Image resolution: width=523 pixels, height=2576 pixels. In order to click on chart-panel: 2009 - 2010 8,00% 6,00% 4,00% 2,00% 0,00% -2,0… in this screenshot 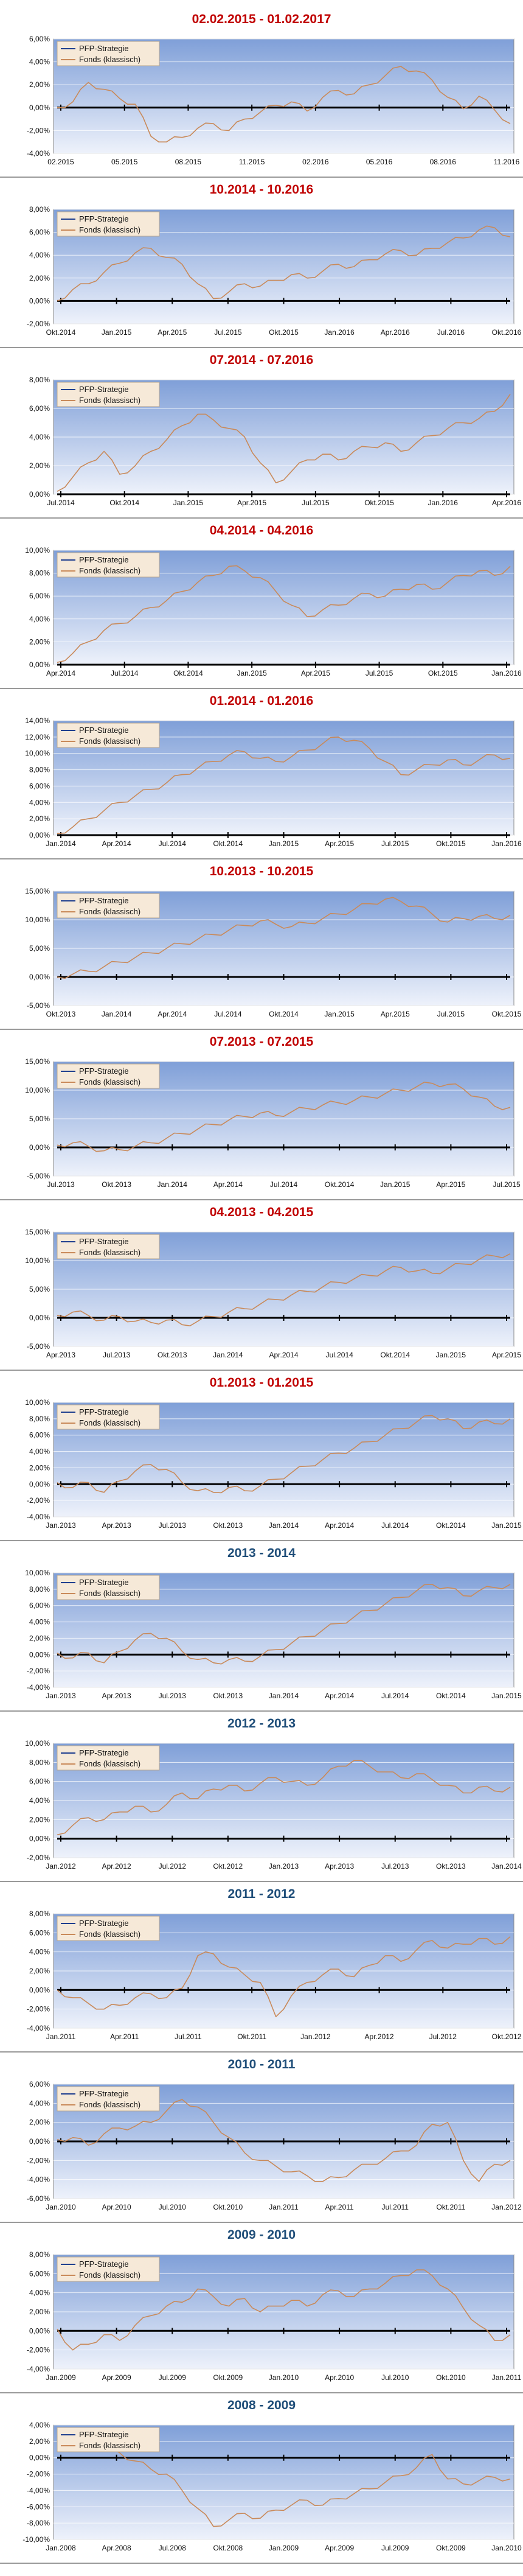, I will do `click(261, 2308)`.